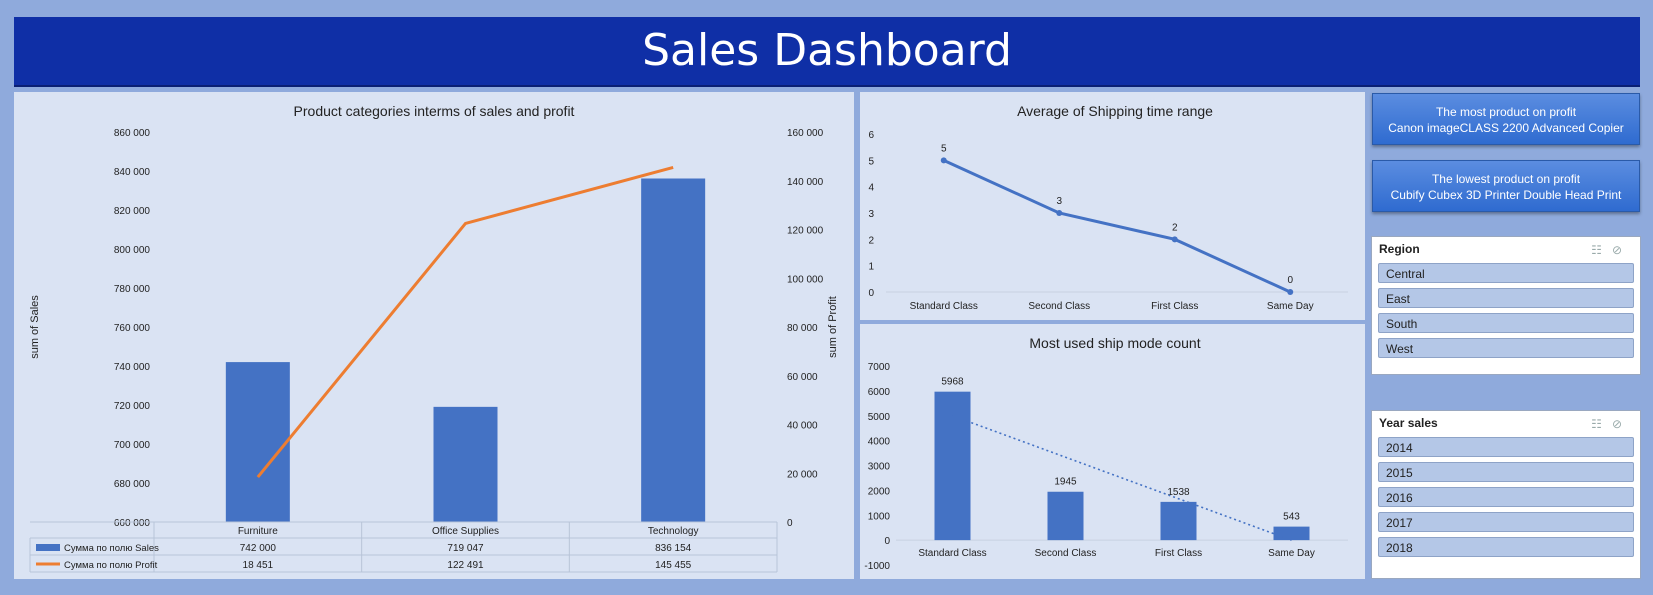 This screenshot has height=595, width=1653. I want to click on most-profit-product: Canon imageCLASS 2200 Advanced Copier, so click(1506, 128).